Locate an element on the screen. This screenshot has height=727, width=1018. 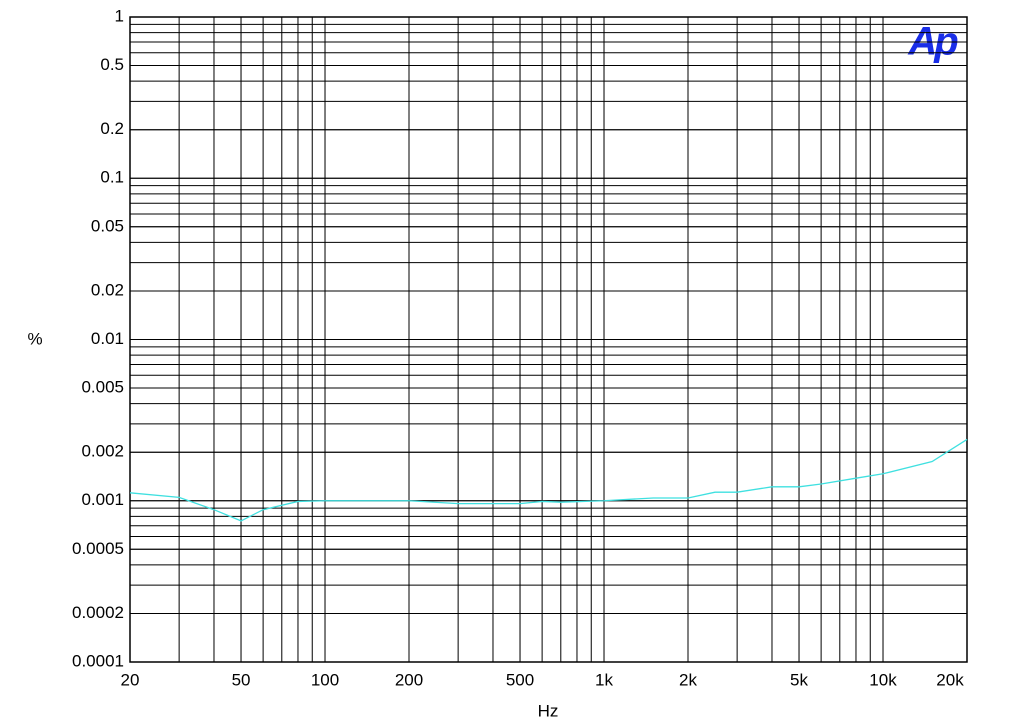
x-tick-label: 20 is located at coordinates (130, 679).